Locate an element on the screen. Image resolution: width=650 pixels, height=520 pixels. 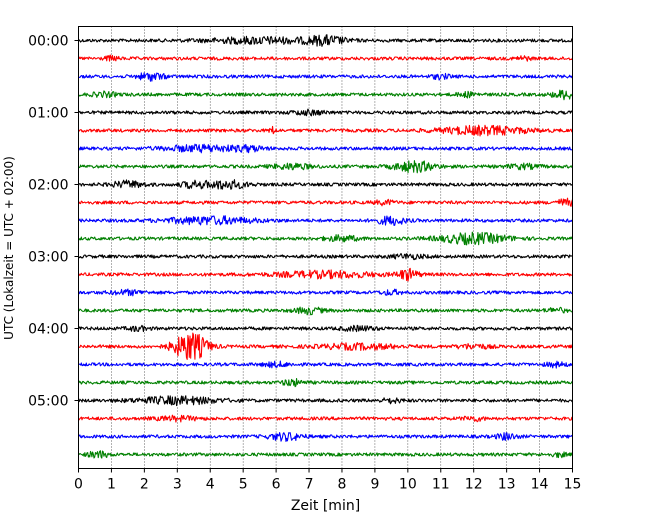
x-tick-label: 7 is located at coordinates (309, 485).